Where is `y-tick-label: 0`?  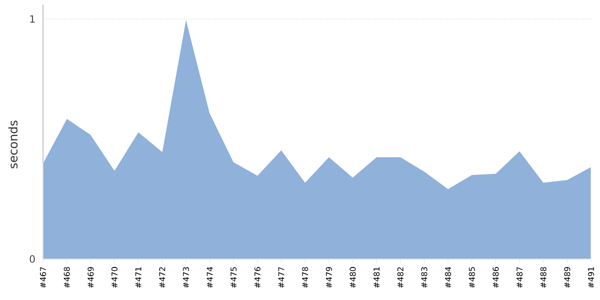 y-tick-label: 0 is located at coordinates (32, 259).